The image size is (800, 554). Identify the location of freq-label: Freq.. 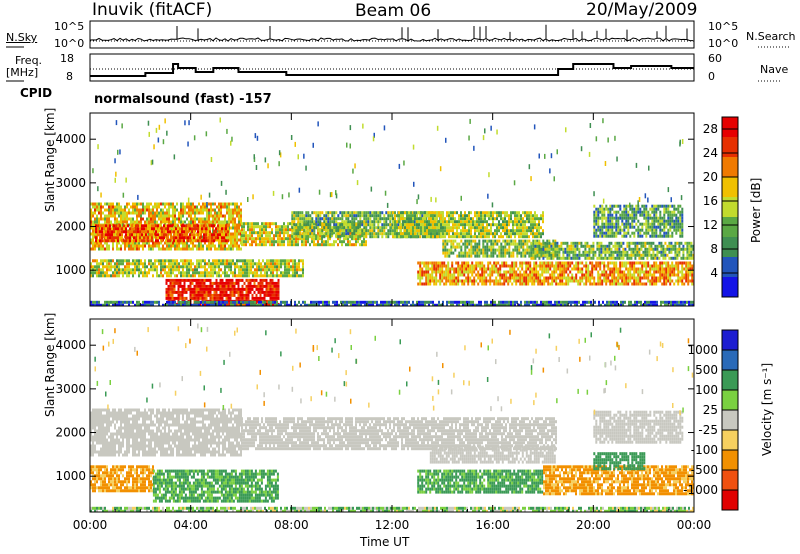
(29, 60).